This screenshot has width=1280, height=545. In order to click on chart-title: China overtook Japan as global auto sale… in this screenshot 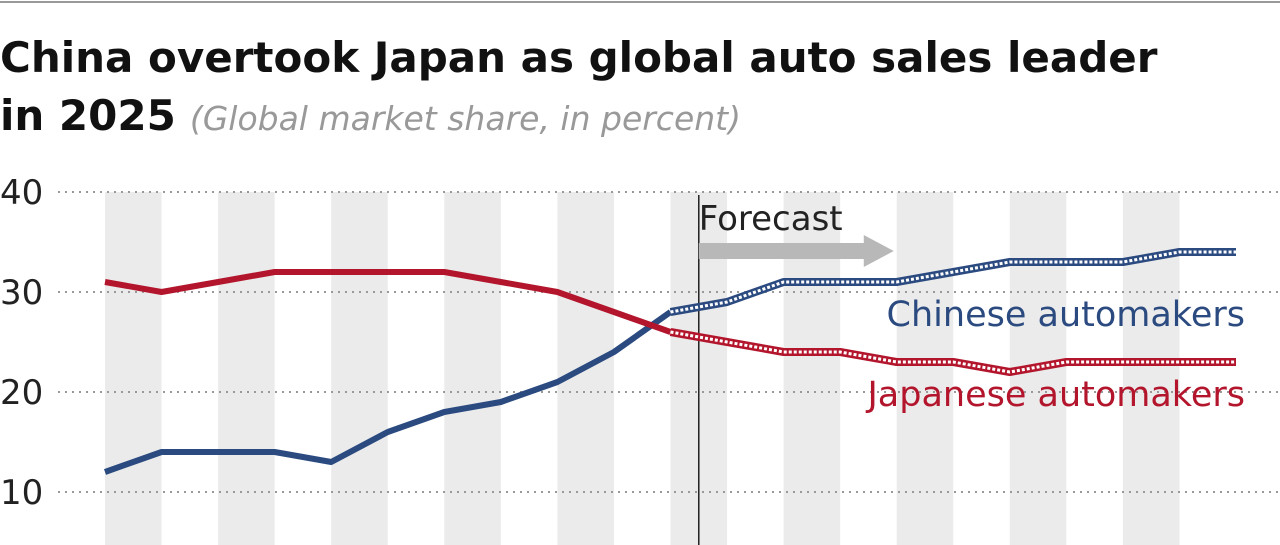, I will do `click(579, 57)`.